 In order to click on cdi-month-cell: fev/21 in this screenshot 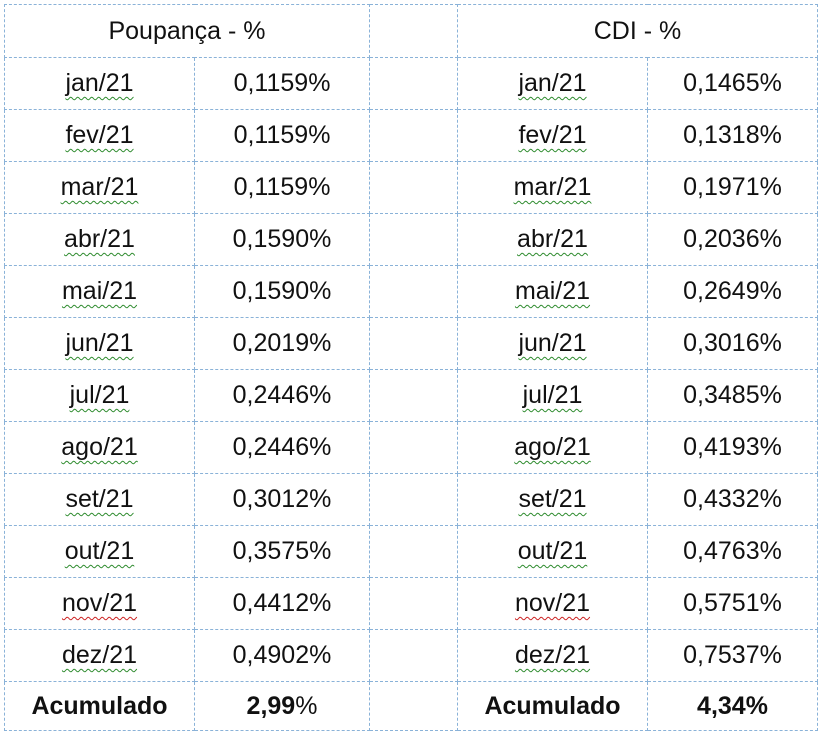, I will do `click(552, 135)`.